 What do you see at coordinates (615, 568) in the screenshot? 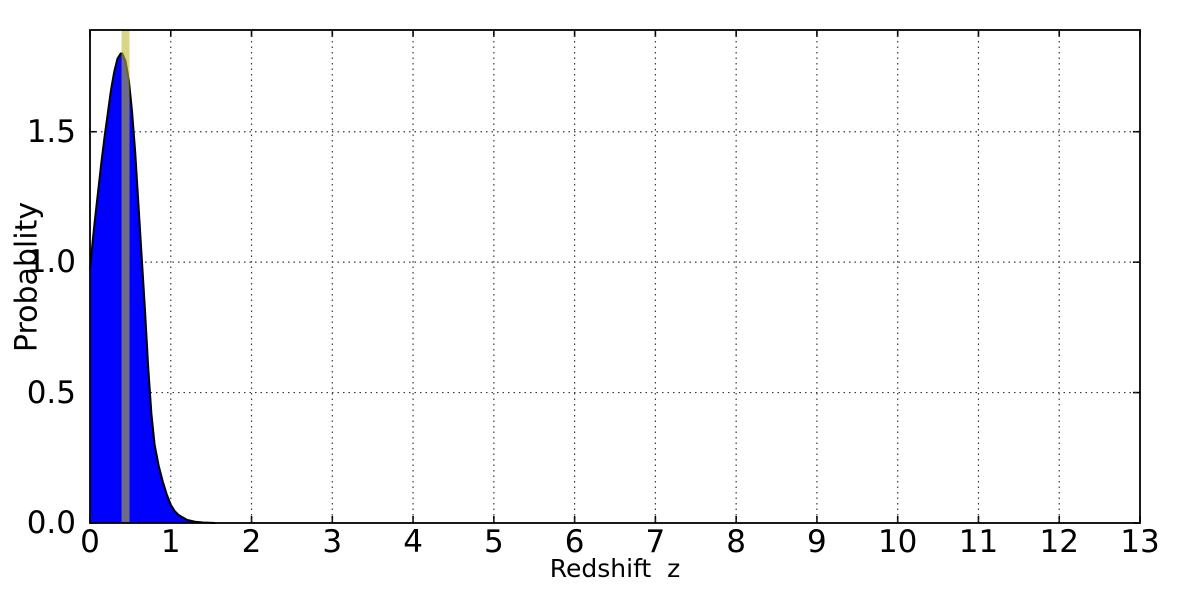
I see `x-axis-label: Redshift z` at bounding box center [615, 568].